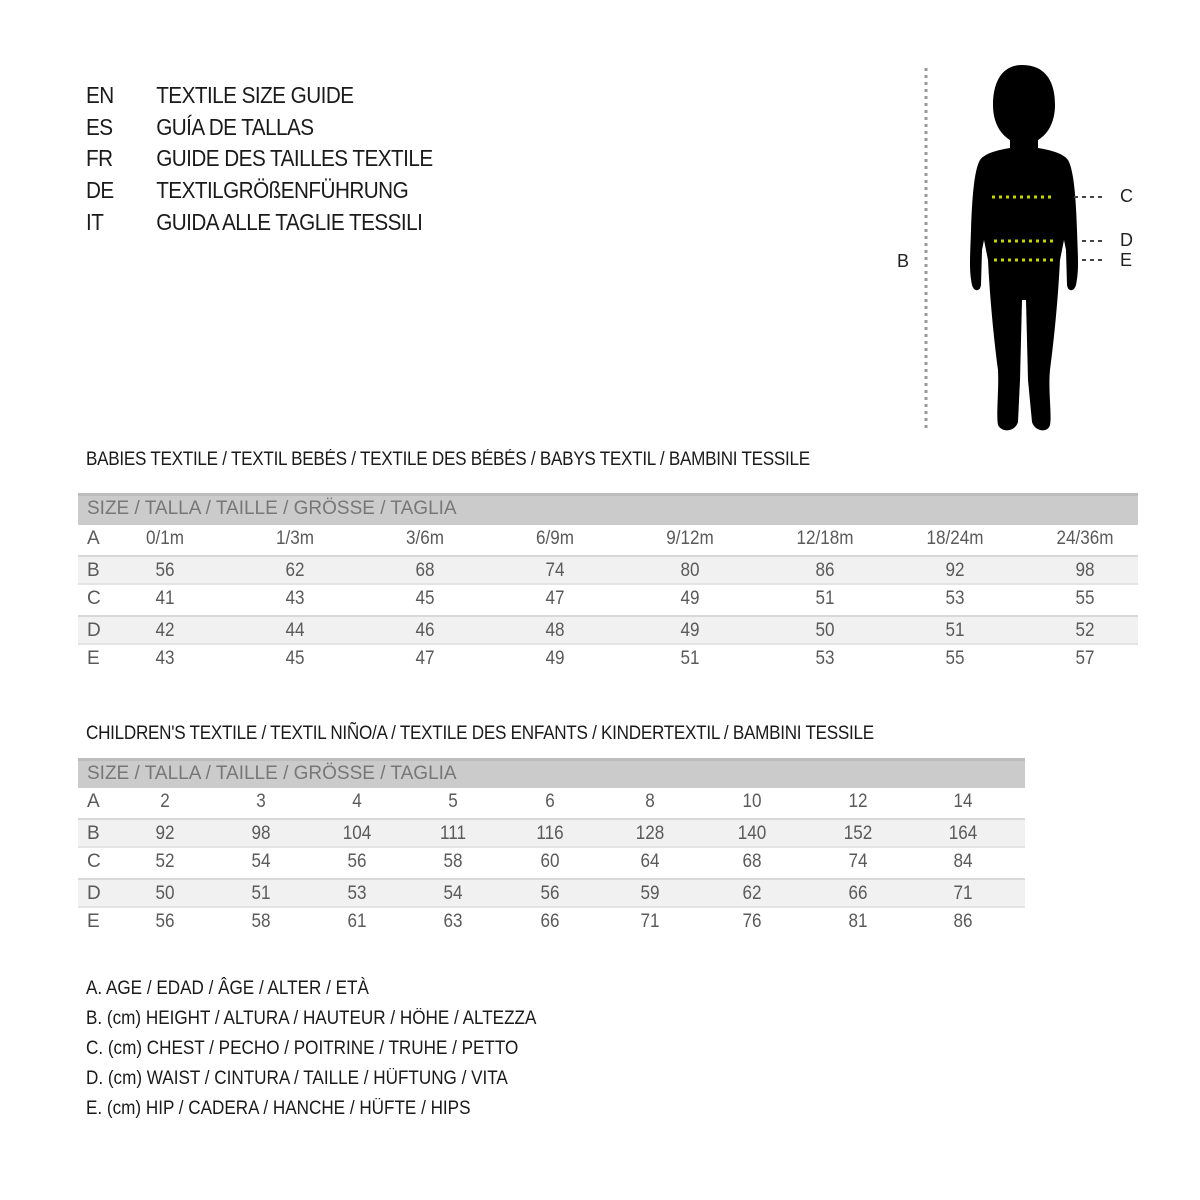  Describe the element at coordinates (551, 893) in the screenshot. I see `table-row: D 50 51 53 54 56 59 62 66 71` at that location.